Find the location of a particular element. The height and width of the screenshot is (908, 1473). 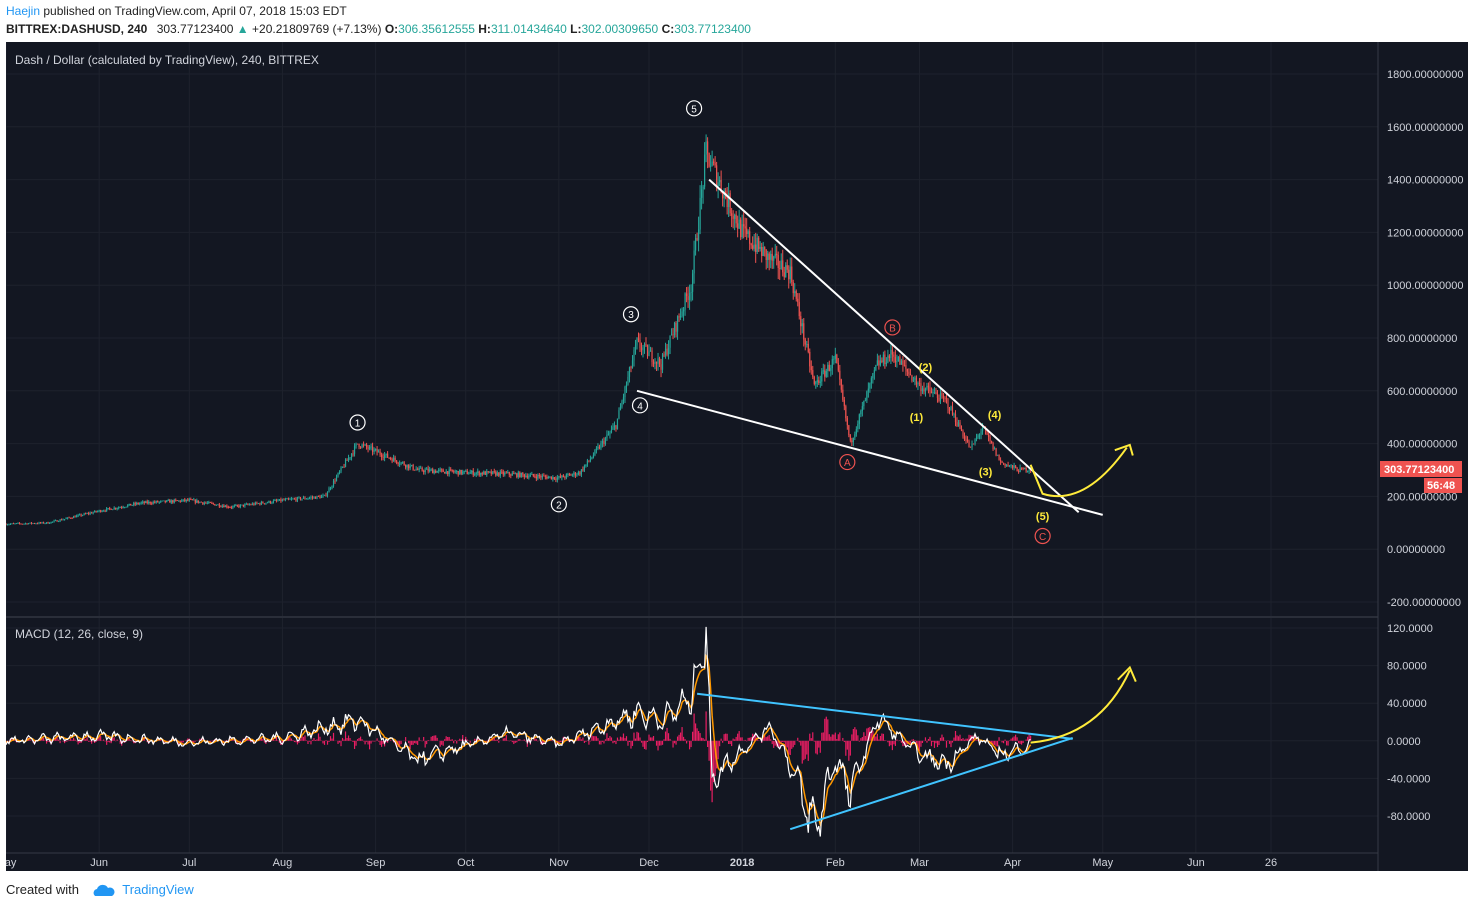

macd-arrow-head is located at coordinates (1127, 673).